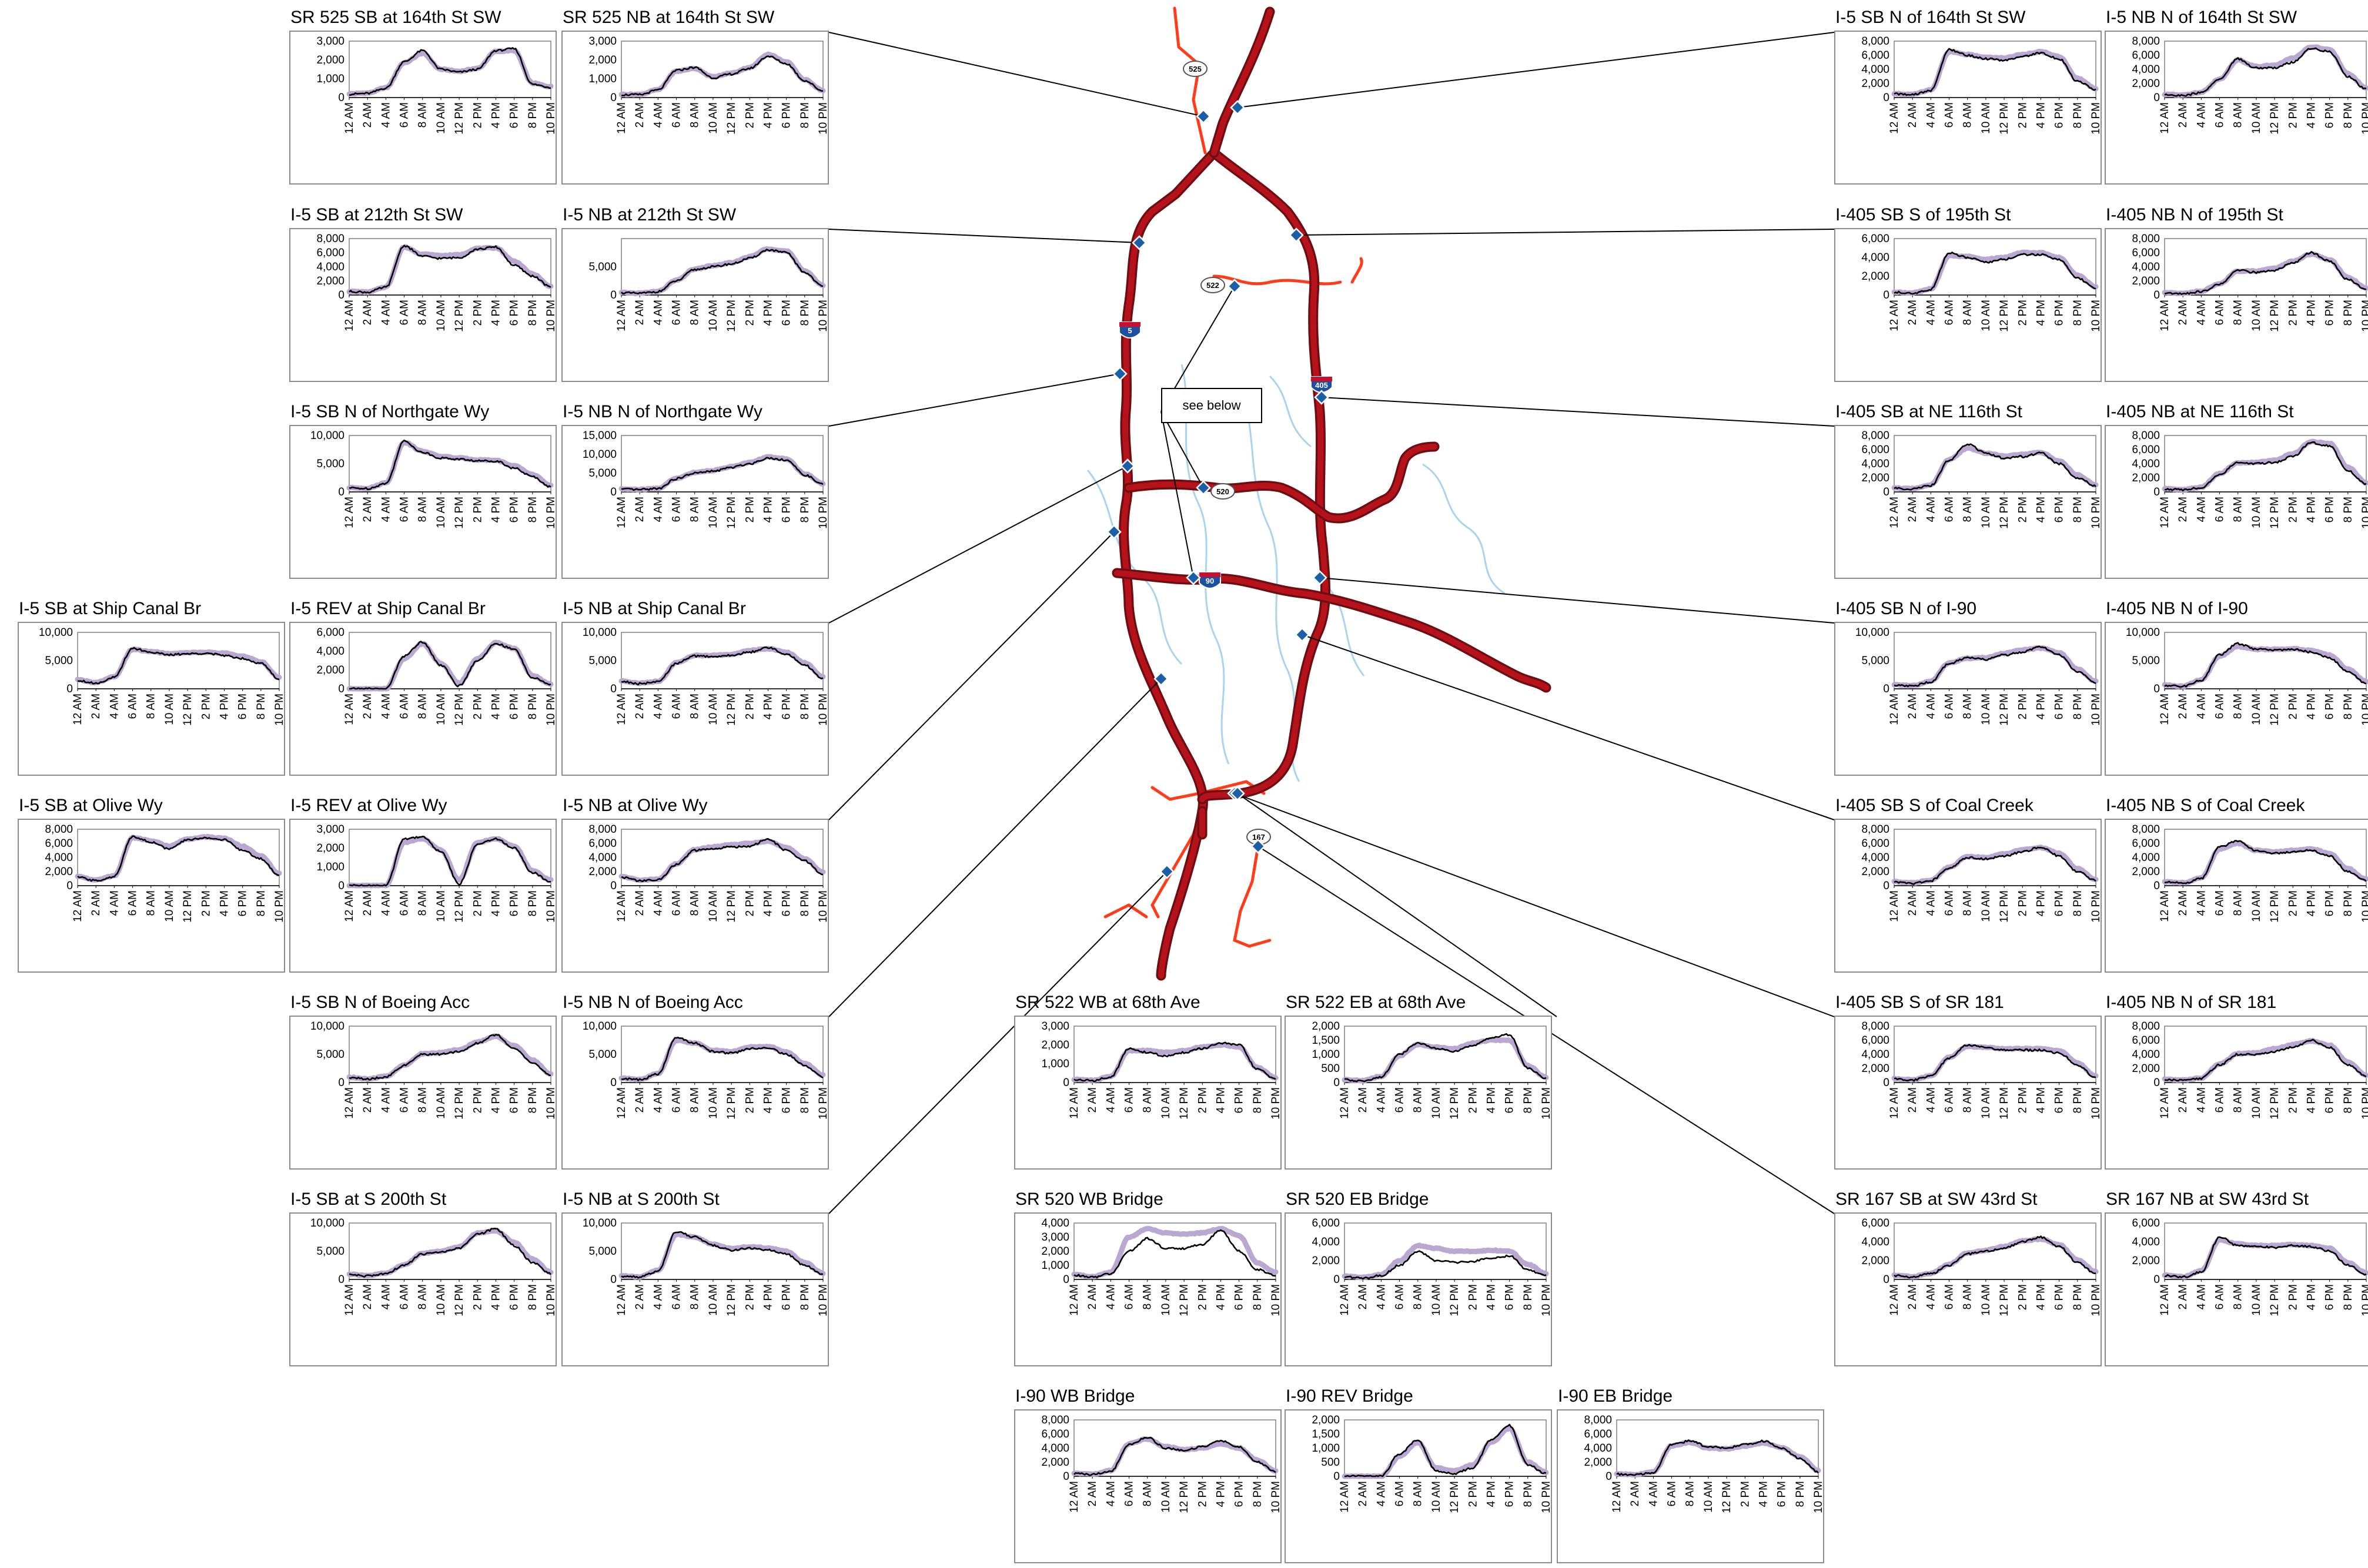  What do you see at coordinates (1167, 871) in the screenshot?
I see `sensor-location-marker` at bounding box center [1167, 871].